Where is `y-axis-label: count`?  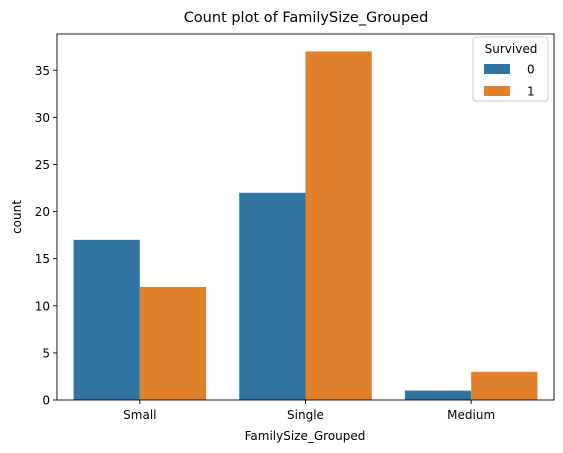
y-axis-label: count is located at coordinates (17, 217).